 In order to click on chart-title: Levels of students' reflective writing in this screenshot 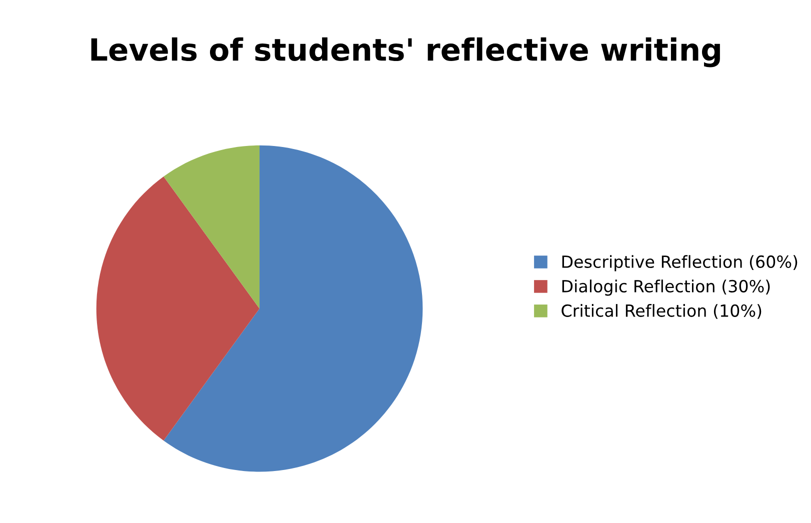, I will do `click(405, 52)`.